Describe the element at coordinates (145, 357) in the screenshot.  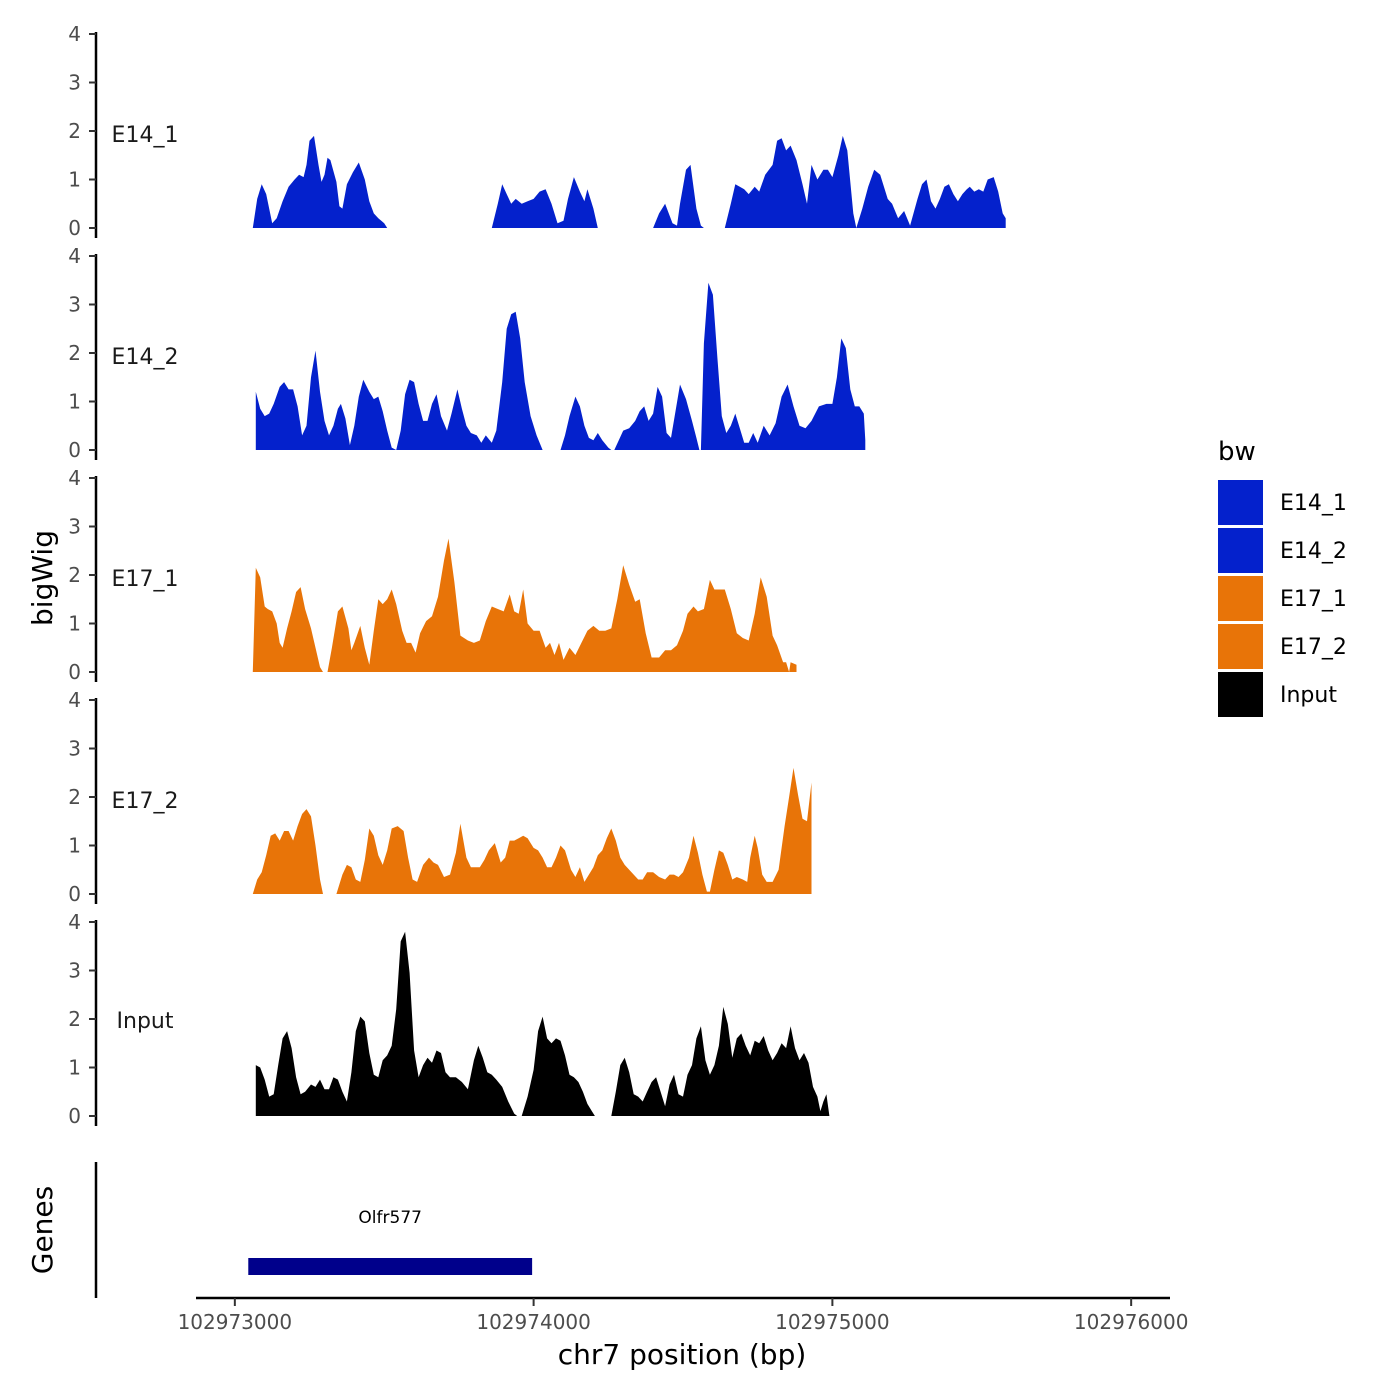
I see `track-label-E14_2: E14_2` at that location.